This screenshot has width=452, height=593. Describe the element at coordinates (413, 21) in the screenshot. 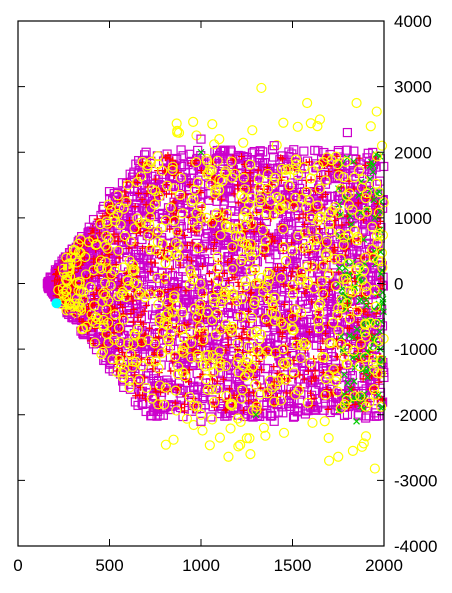

I see `y-tick-label: 4000` at that location.